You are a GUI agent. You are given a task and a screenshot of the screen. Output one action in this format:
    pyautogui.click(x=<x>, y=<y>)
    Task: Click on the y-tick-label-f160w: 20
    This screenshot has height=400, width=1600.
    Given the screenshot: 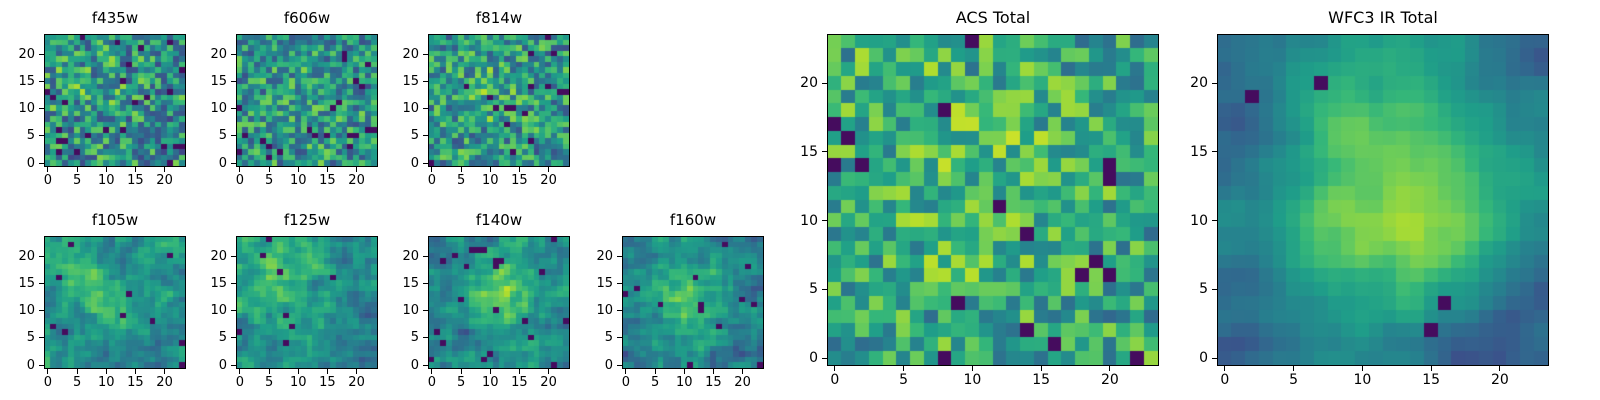 What is the action you would take?
    pyautogui.click(x=604, y=256)
    